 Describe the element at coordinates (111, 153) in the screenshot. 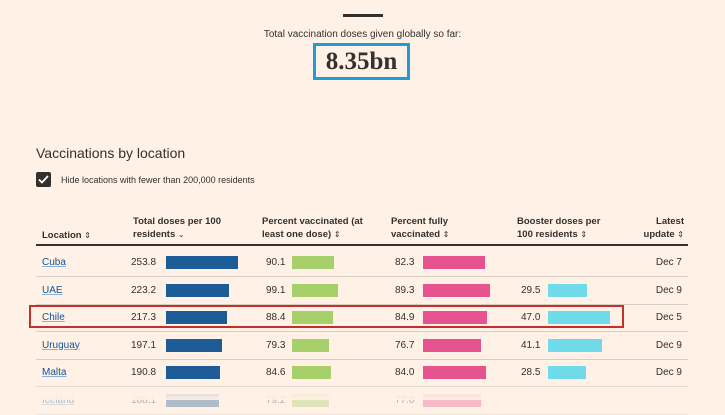

I see `section-title: Vaccinations by location` at that location.